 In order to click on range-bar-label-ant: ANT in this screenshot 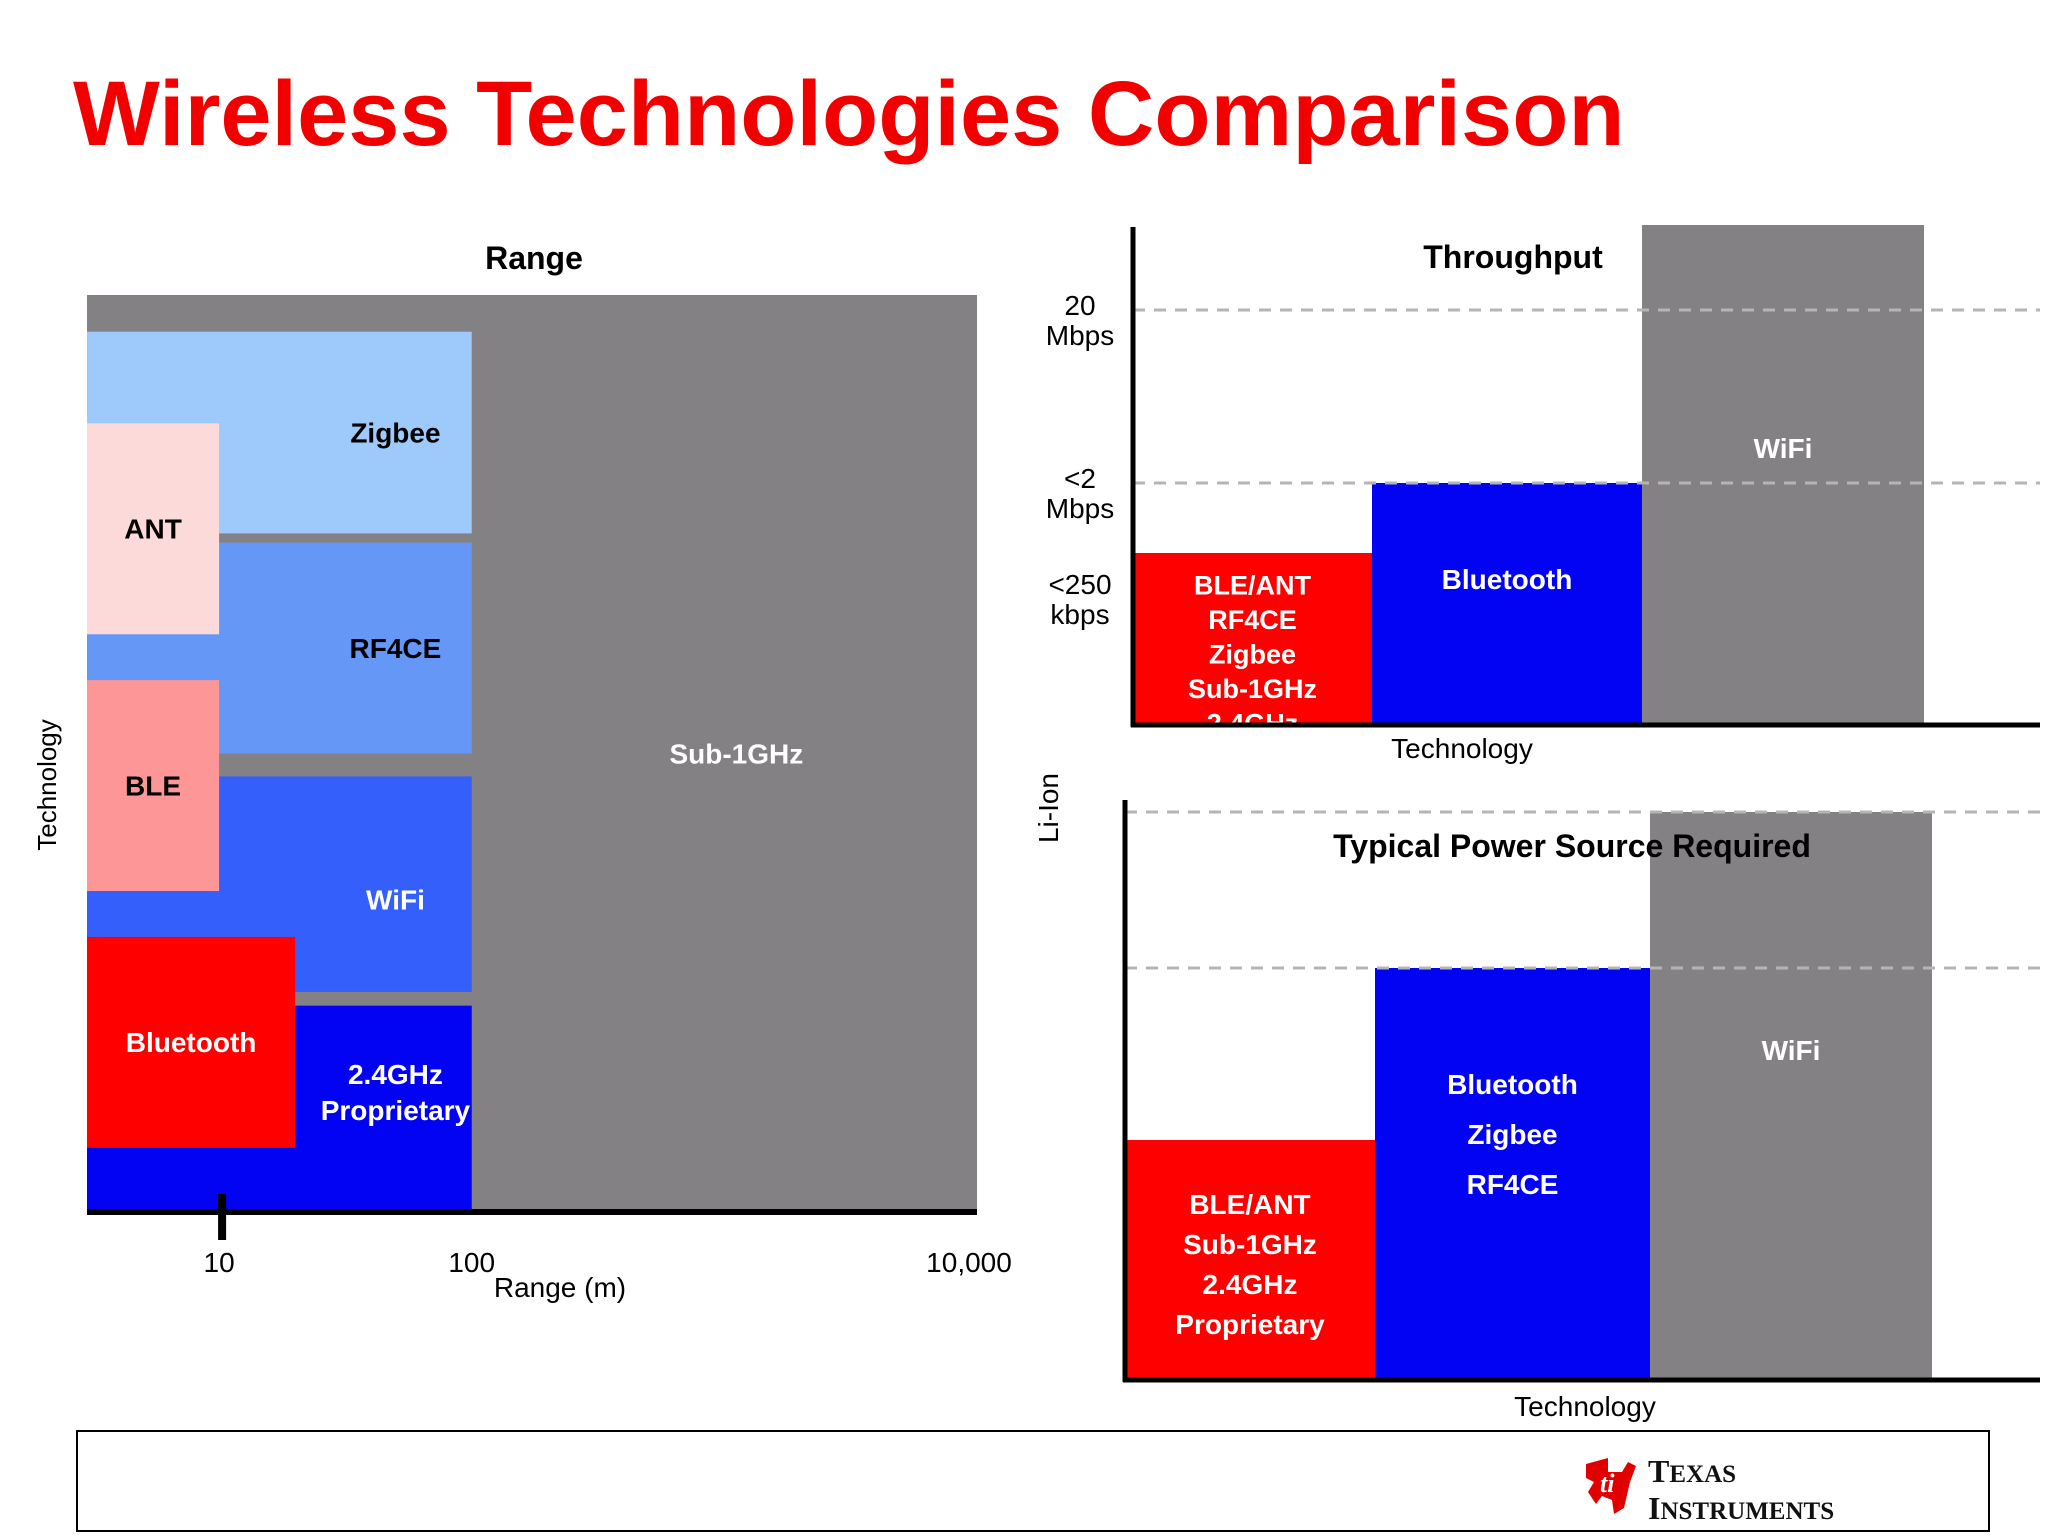, I will do `click(153, 529)`.